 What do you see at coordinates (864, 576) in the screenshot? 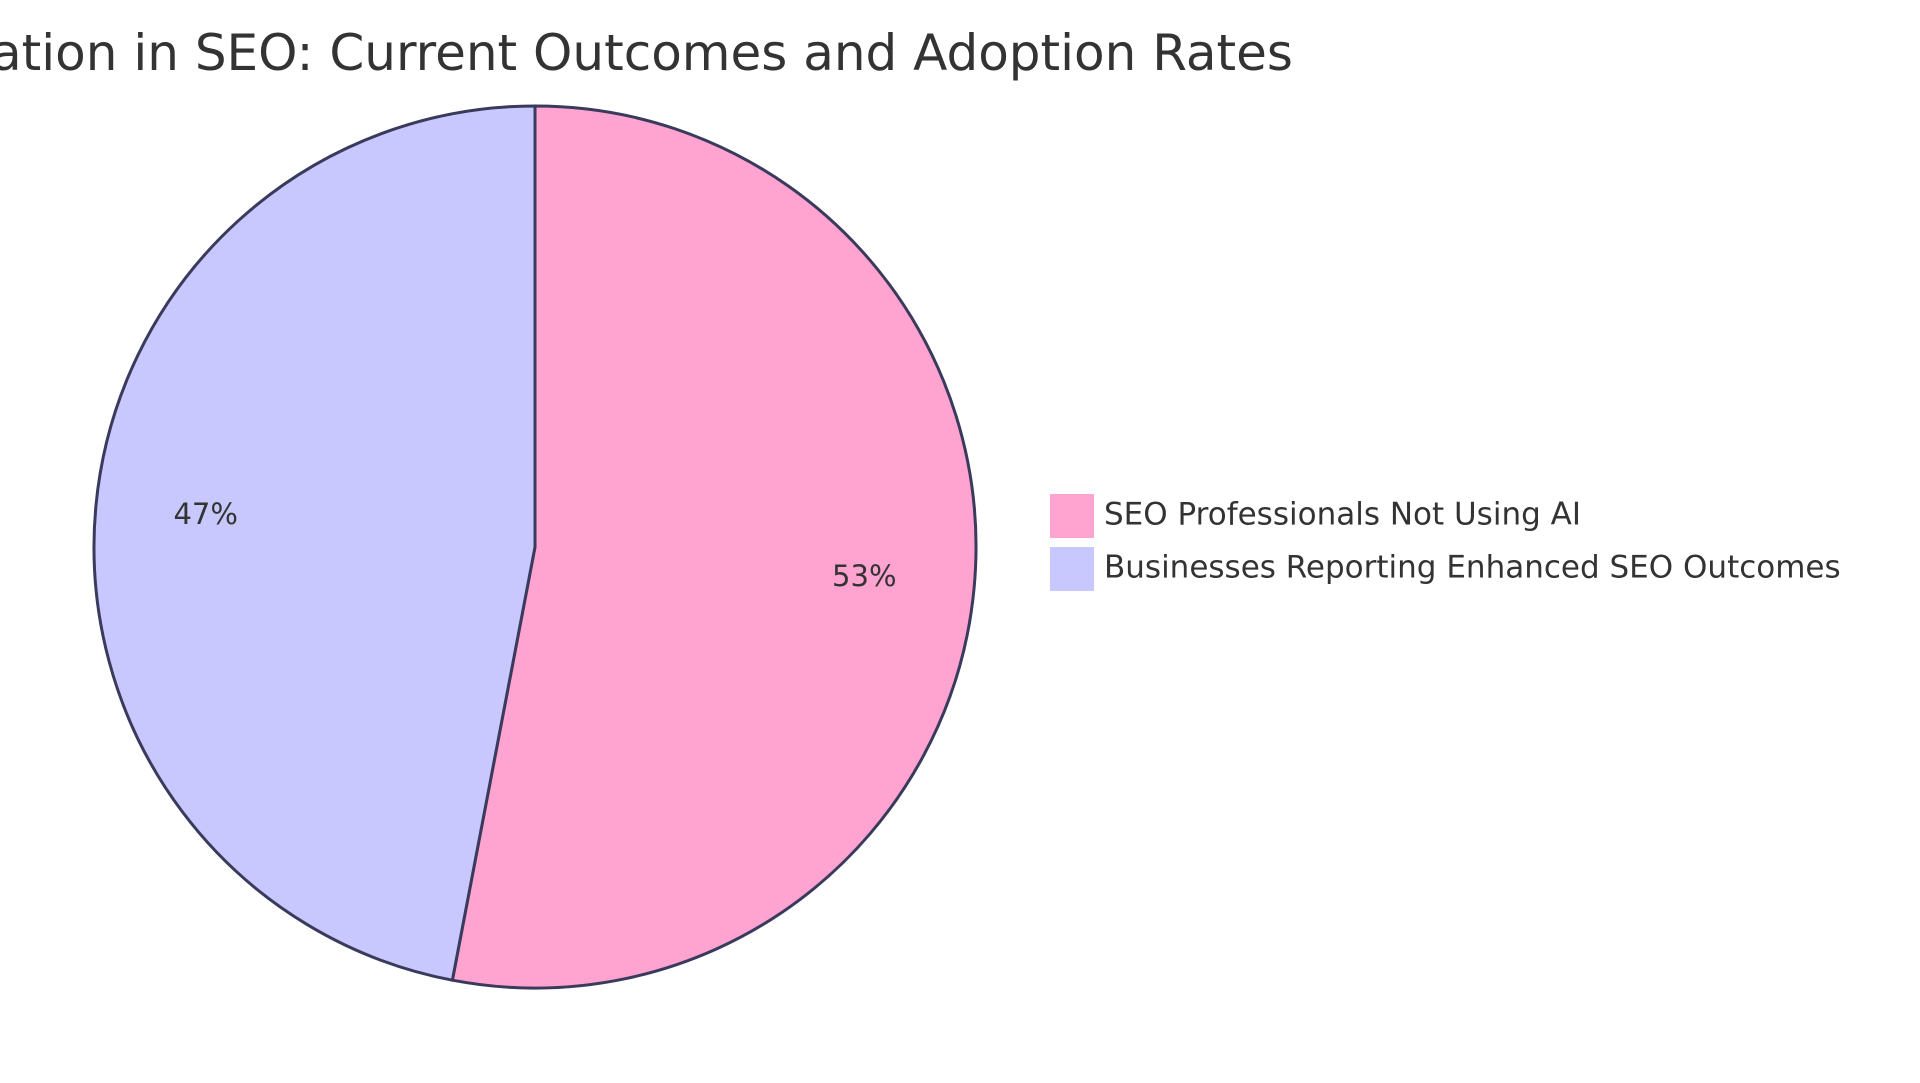
I see `slice-label-1: 53%` at bounding box center [864, 576].